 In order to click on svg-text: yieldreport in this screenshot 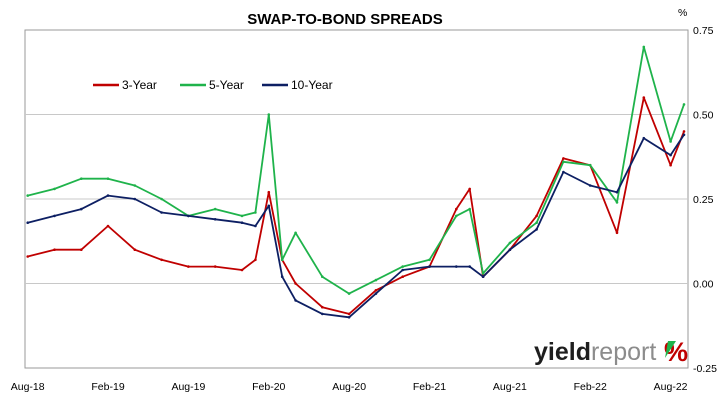, I will do `click(595, 352)`.